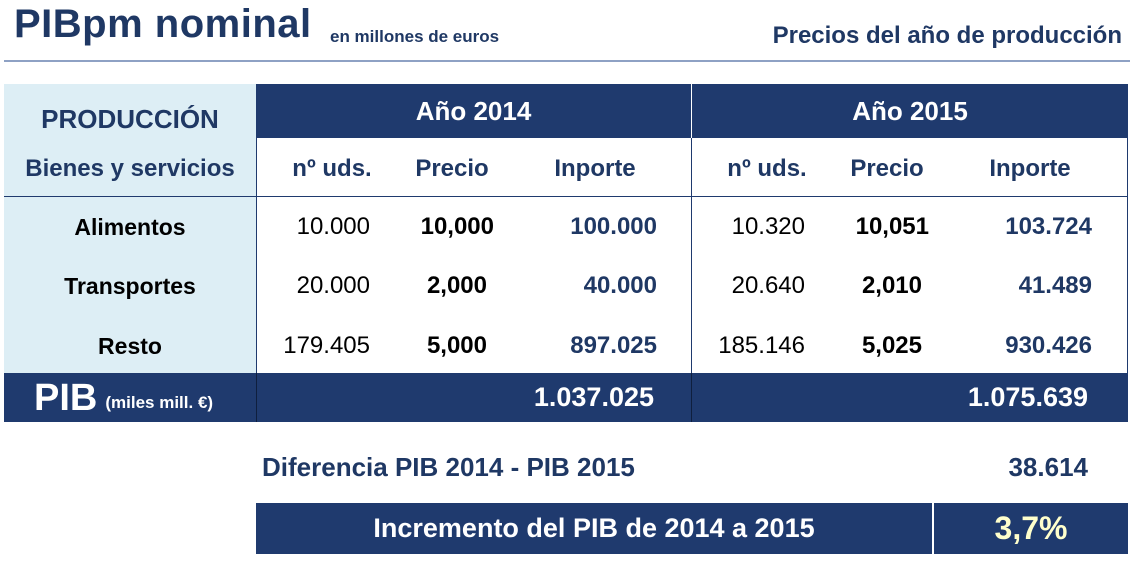  I want to click on row-label-resto: Resto, so click(130, 345).